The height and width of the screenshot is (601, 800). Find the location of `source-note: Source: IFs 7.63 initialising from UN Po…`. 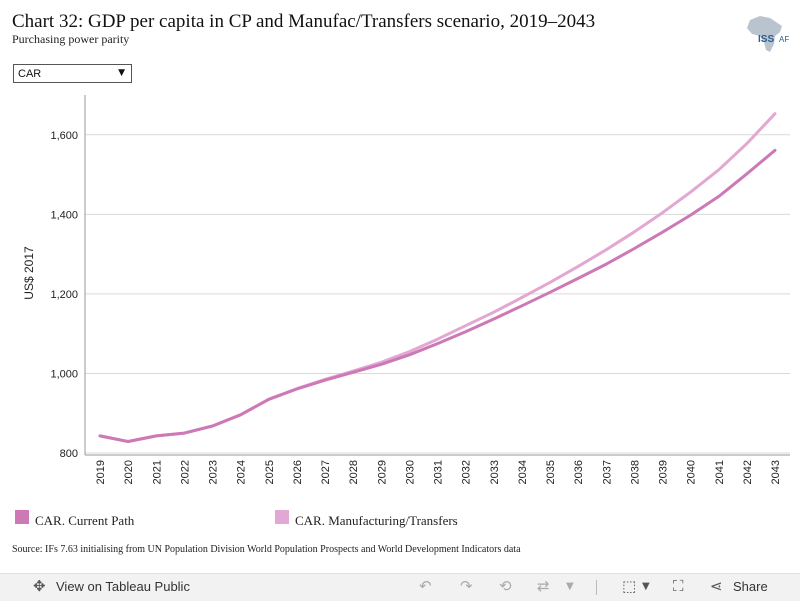

source-note: Source: IFs 7.63 initialising from UN Po… is located at coordinates (266, 549).